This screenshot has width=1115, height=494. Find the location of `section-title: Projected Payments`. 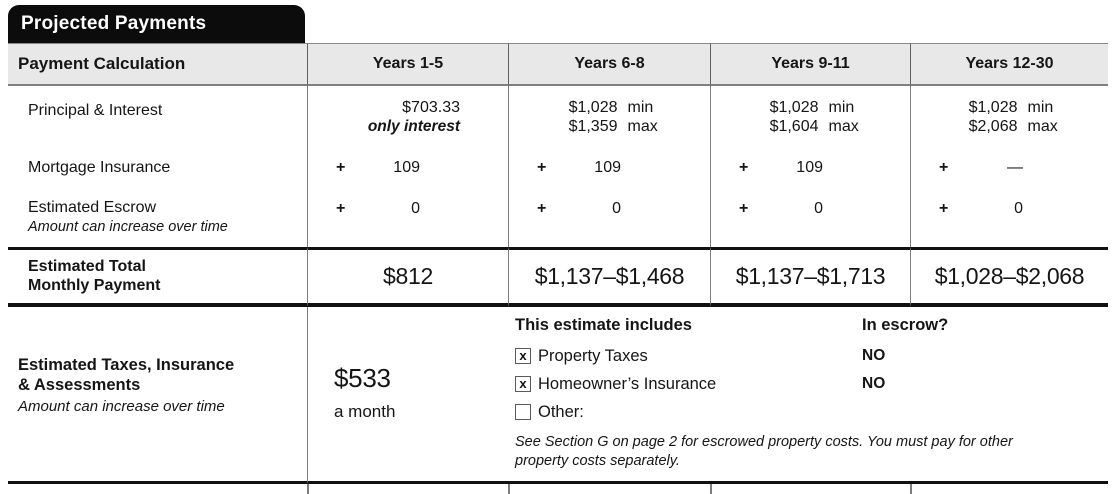

section-title: Projected Payments is located at coordinates (114, 23).